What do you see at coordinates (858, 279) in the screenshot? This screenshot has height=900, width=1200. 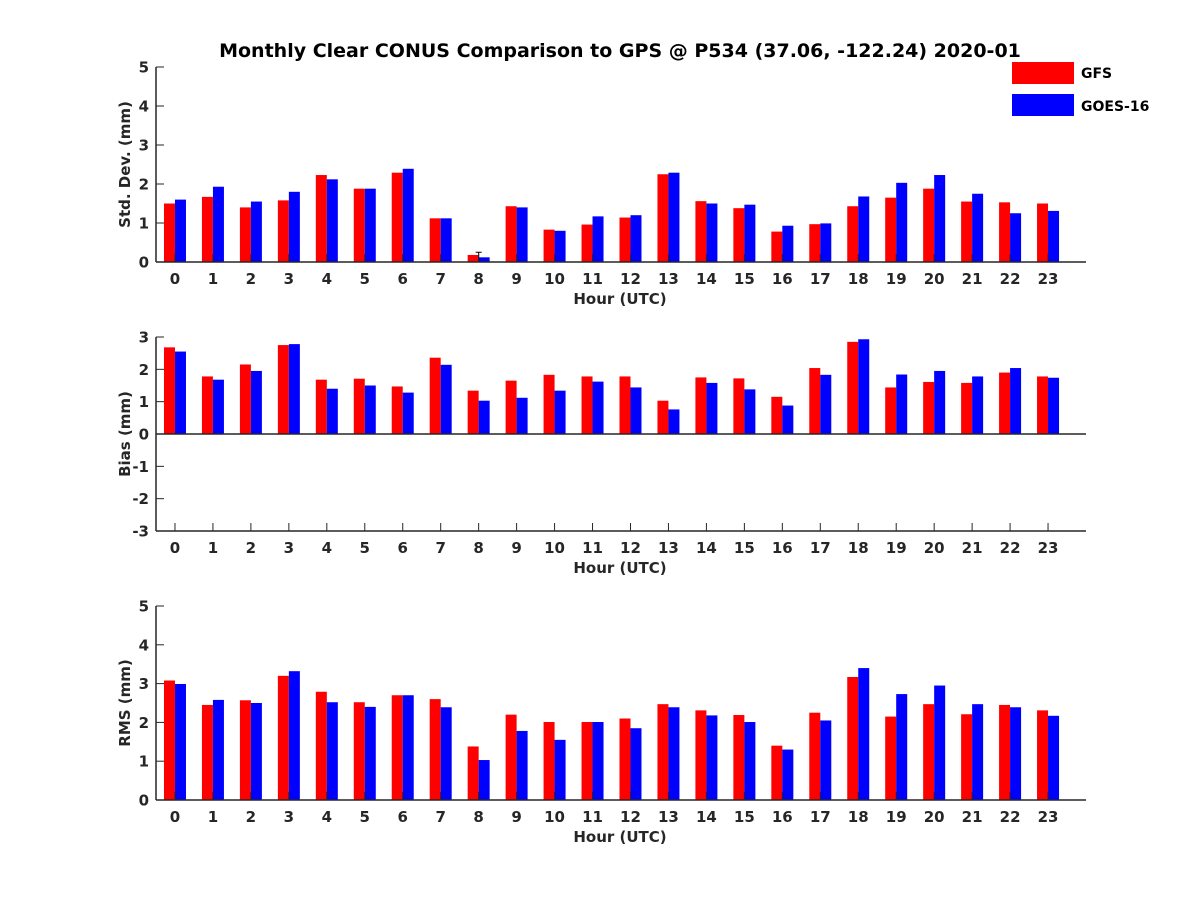 I see `x-tick-label: 18` at bounding box center [858, 279].